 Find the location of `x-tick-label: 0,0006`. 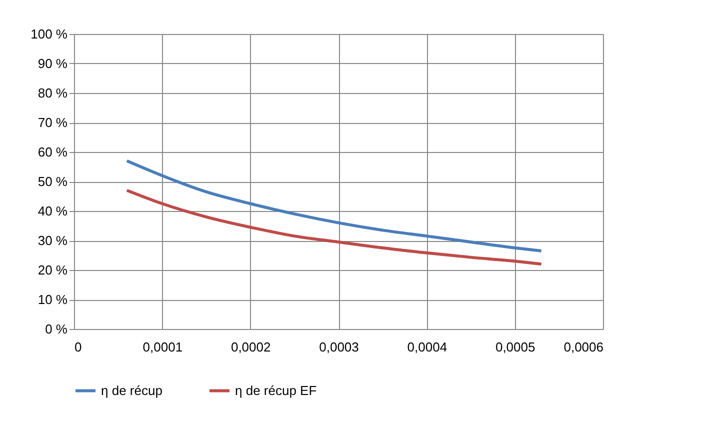

x-tick-label: 0,0006 is located at coordinates (584, 347).